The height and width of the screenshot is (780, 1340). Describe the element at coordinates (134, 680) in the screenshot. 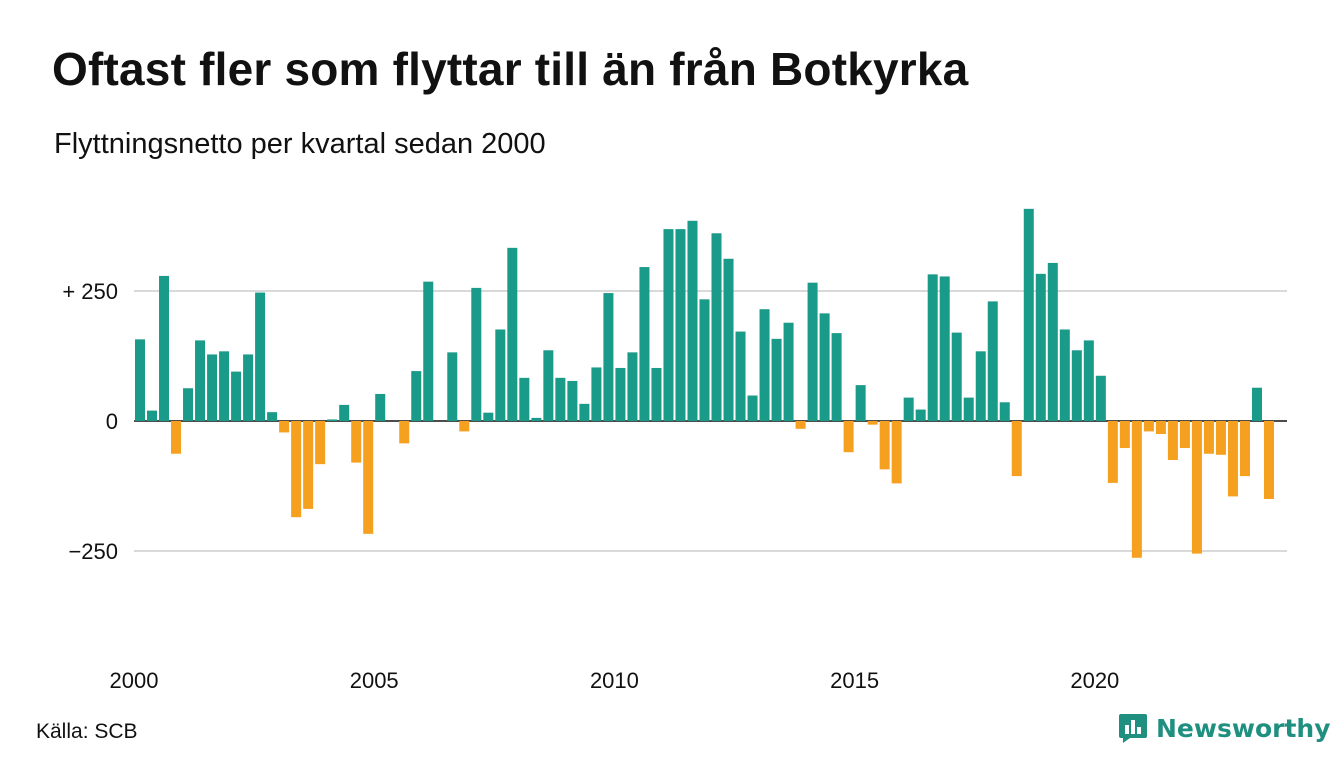

I see `x-tick-label: 2000` at that location.